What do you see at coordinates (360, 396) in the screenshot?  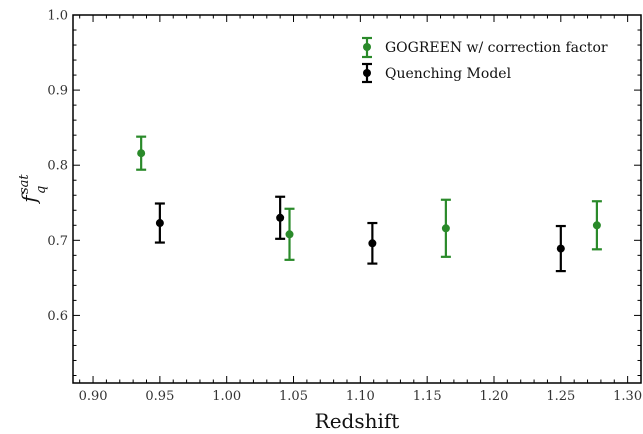 I see `x-tick-label: 1.10` at bounding box center [360, 396].